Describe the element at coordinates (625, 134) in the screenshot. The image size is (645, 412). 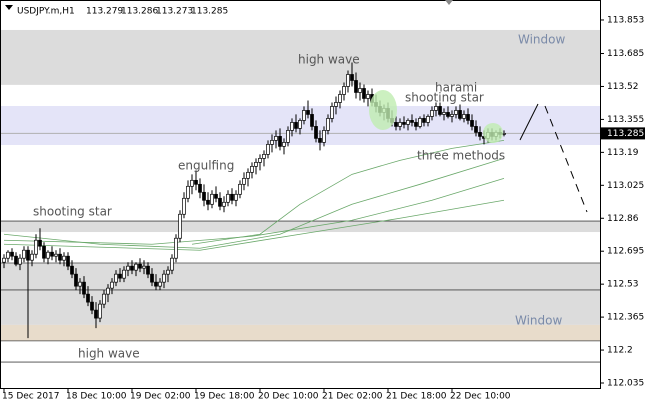
I see `price-tag-label: 113.285` at that location.